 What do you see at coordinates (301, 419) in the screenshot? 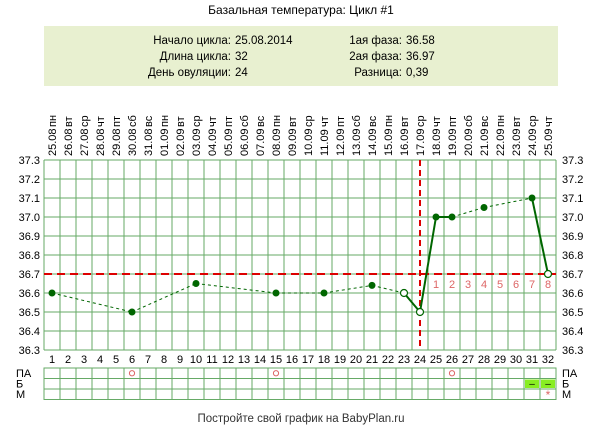
I see `footer-link: Постройте свой график на BabyPlan.ru` at bounding box center [301, 419].